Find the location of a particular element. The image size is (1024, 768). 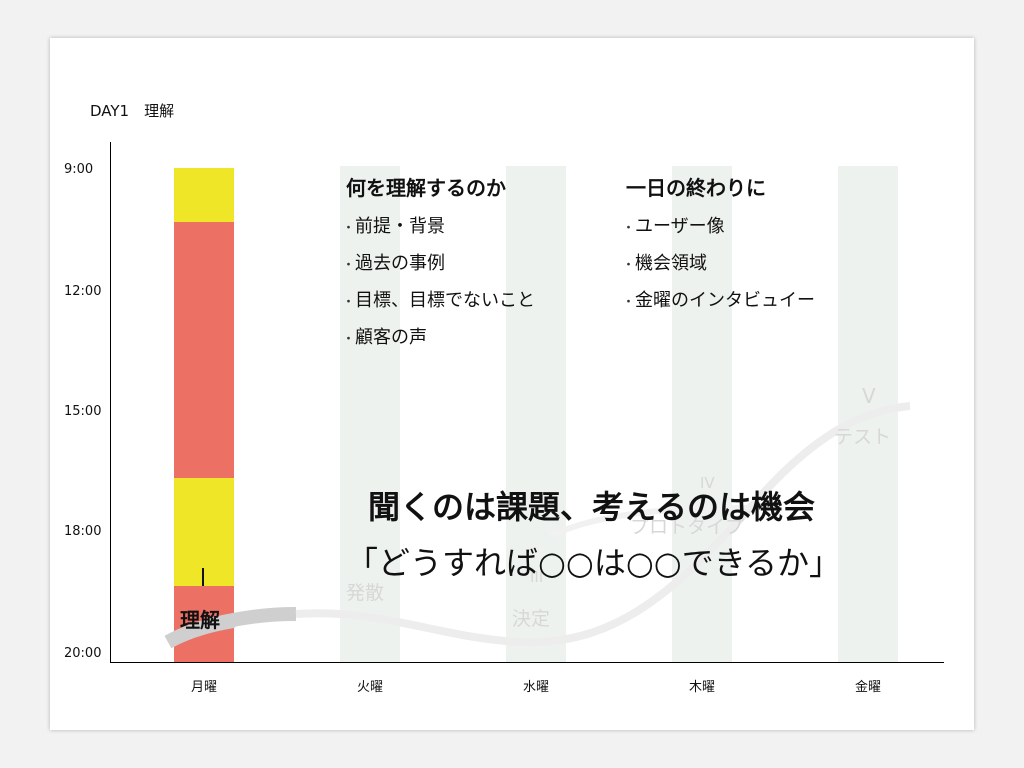

time-label-2000: 20:00 is located at coordinates (83, 653).